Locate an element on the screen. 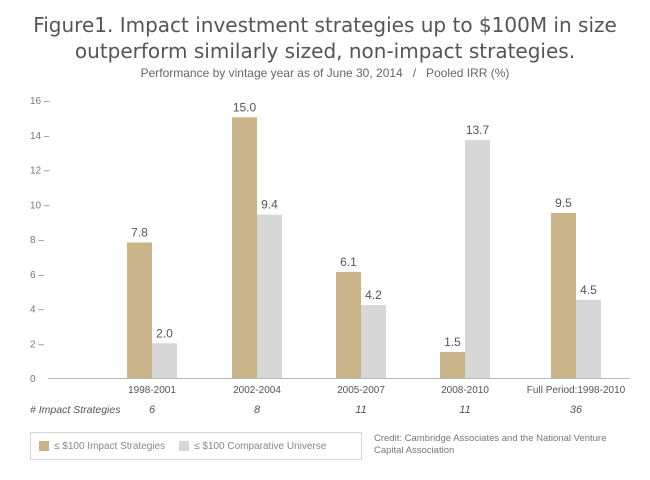  bar-data-label: 13.7 is located at coordinates (478, 130).